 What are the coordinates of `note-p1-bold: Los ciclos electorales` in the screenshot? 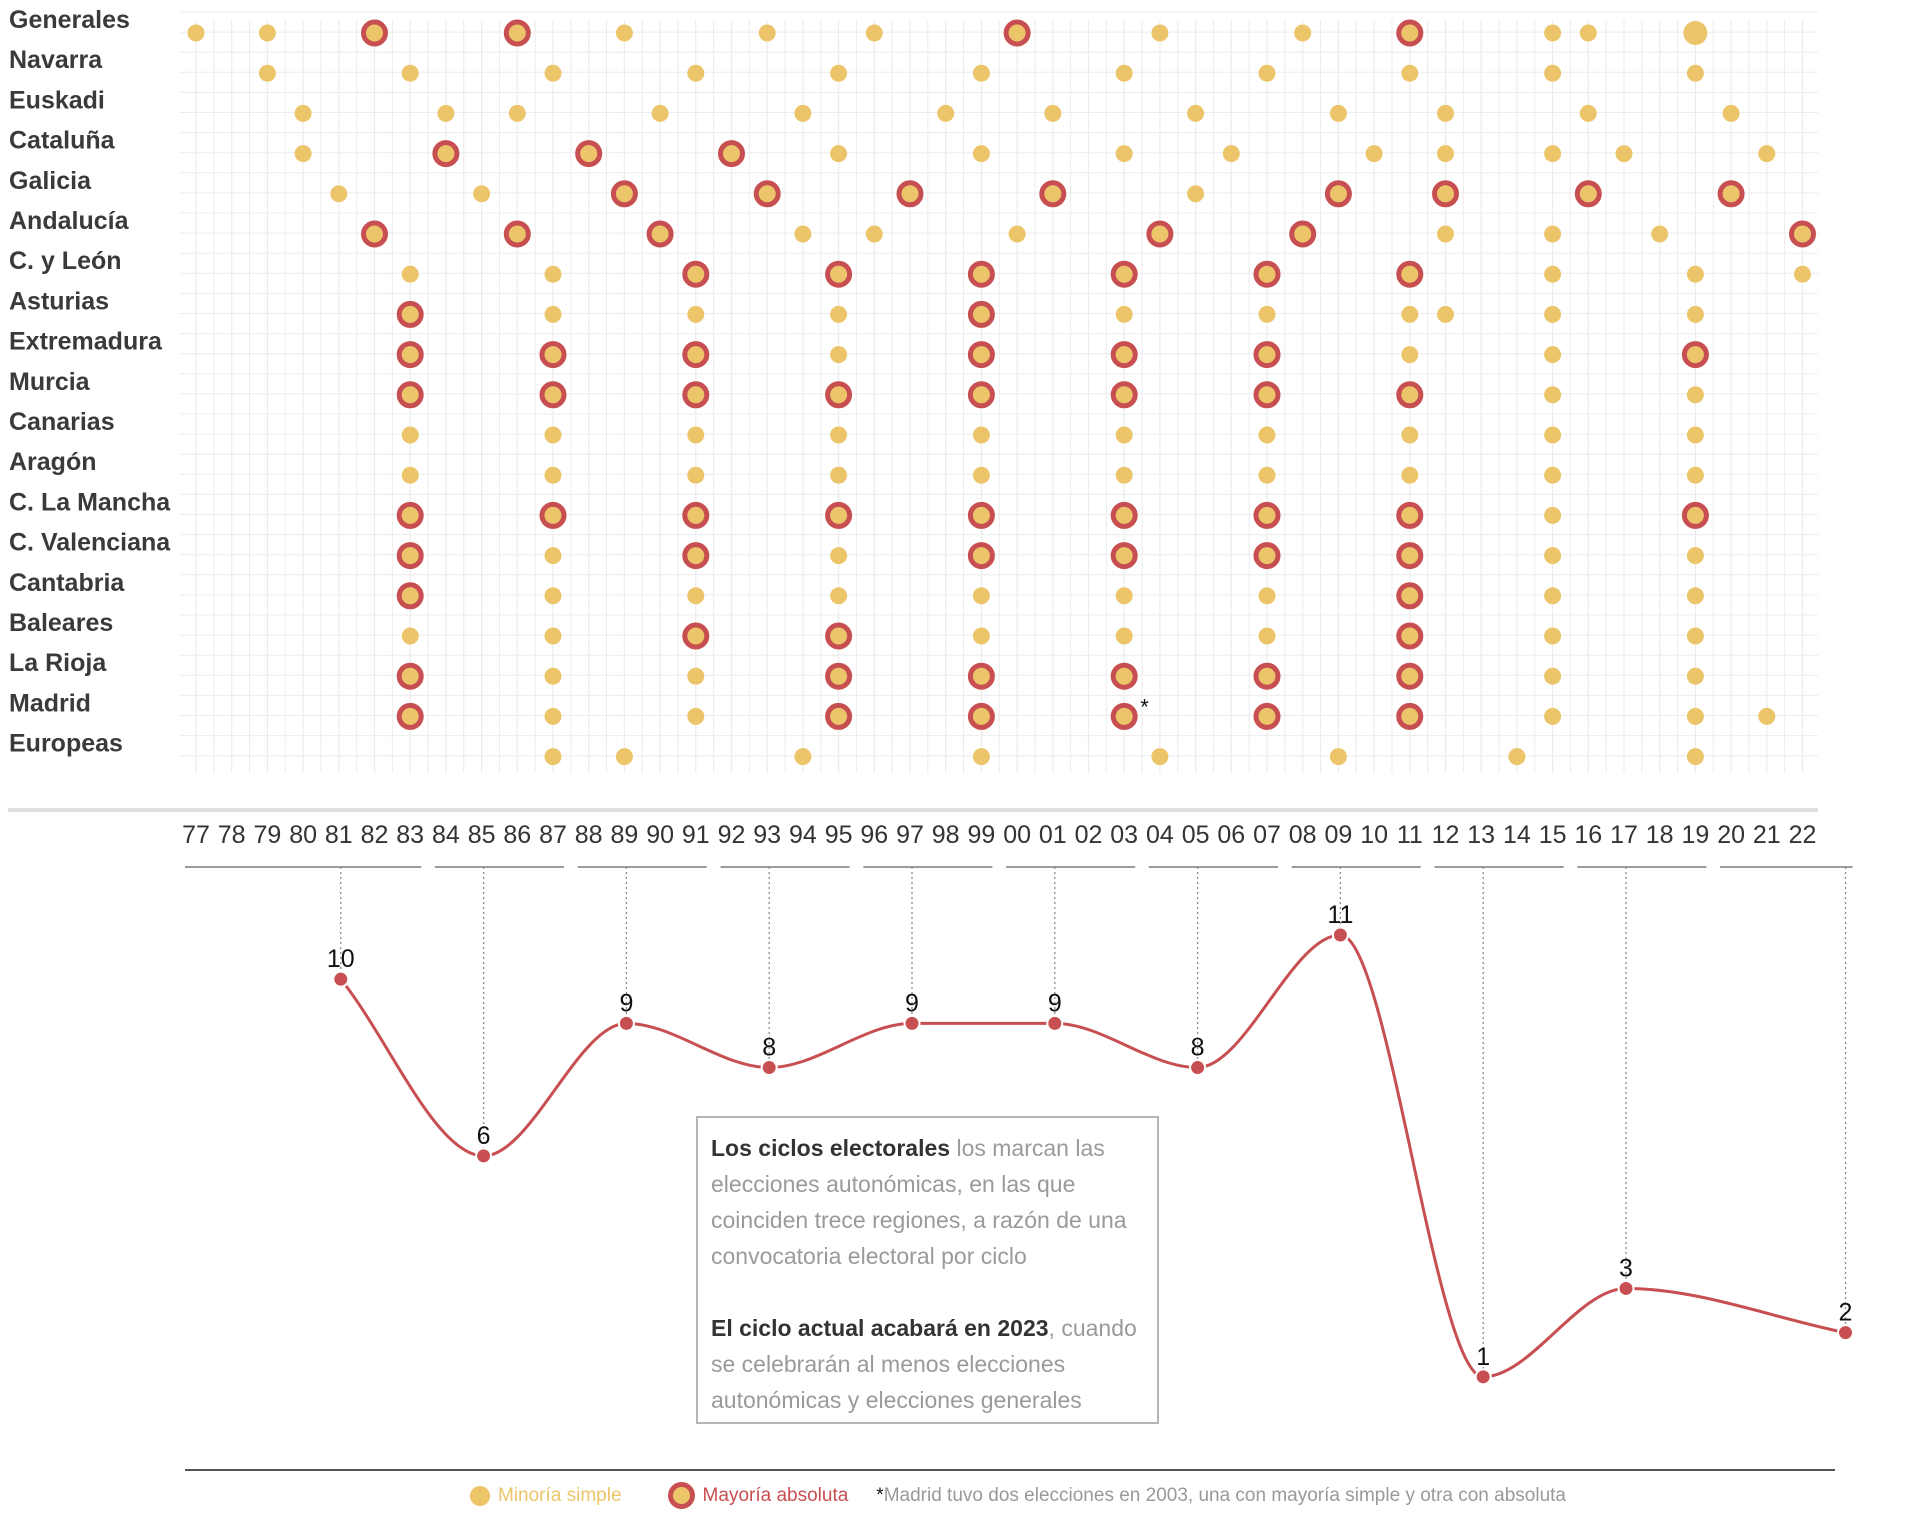 It's located at (831, 1148).